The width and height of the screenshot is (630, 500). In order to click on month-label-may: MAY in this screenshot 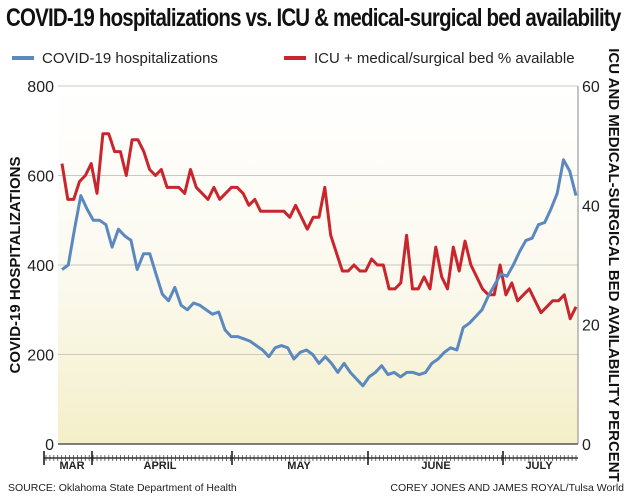, I will do `click(299, 466)`.